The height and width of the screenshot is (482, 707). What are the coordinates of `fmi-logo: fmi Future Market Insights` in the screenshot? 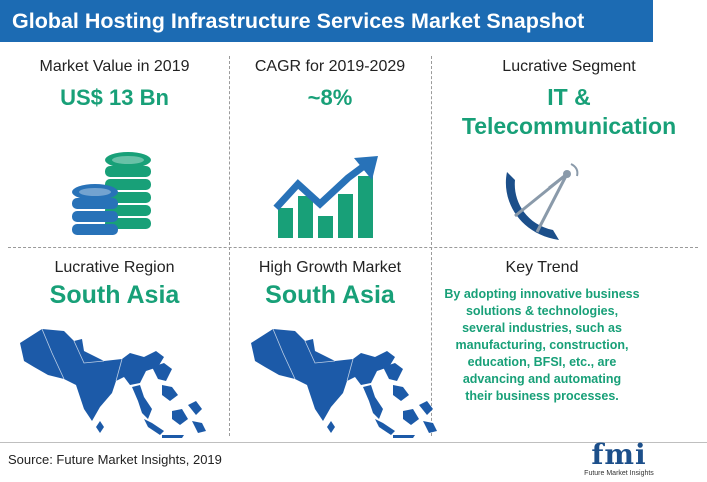 It's located at (619, 459).